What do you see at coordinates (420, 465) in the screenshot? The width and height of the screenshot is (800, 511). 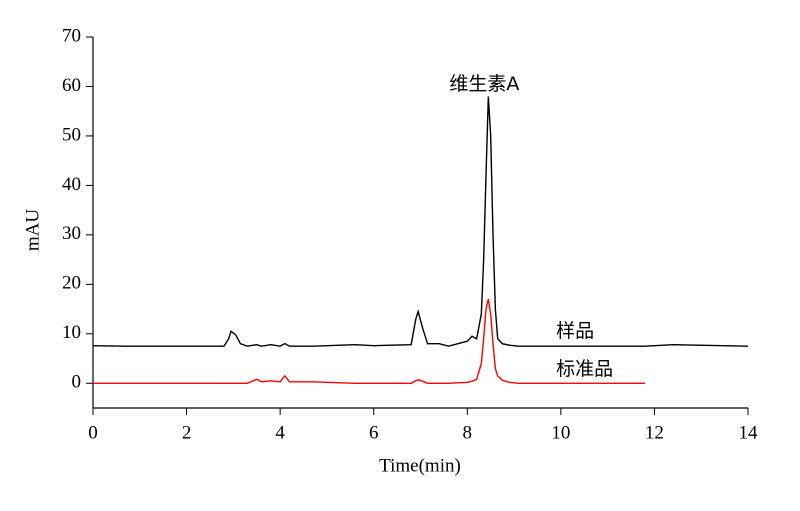 I see `x-axis-label: Time(min)` at bounding box center [420, 465].